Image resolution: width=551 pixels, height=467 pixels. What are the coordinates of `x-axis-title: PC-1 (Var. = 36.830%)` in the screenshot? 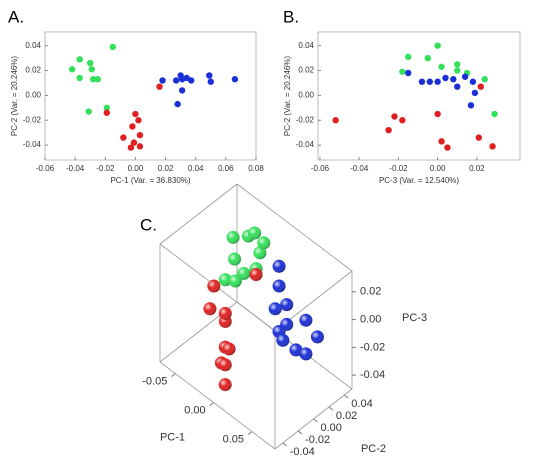 It's located at (150, 180).